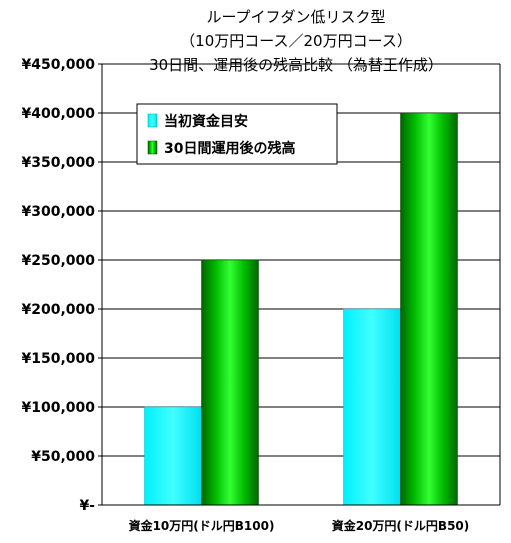 The image size is (511, 543). I want to click on y-axis-tick-label: ¥50,000, so click(63, 457).